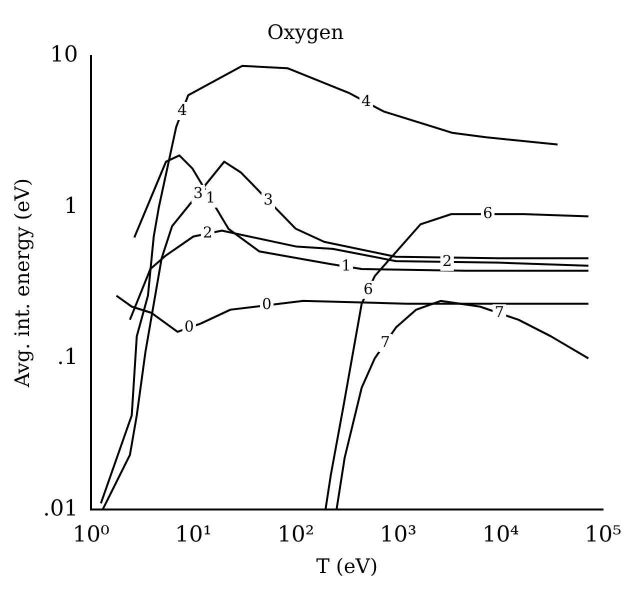 This screenshot has height=592, width=641. Describe the element at coordinates (346, 265) in the screenshot. I see `text: 1` at that location.